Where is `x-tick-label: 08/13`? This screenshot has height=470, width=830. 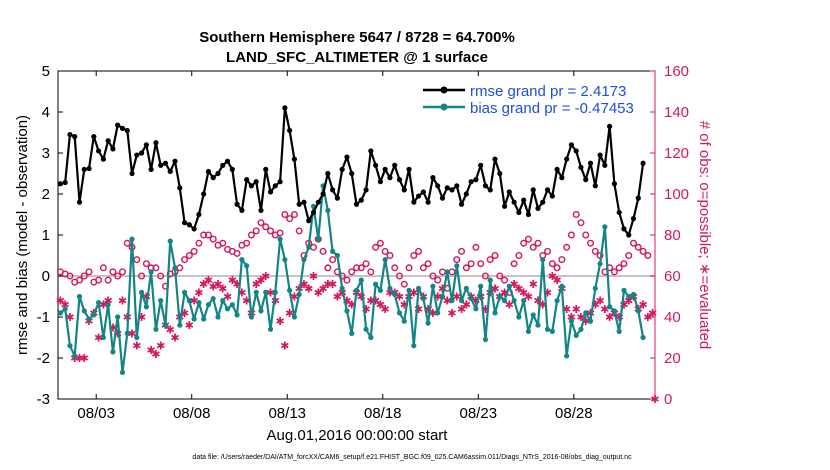 x-tick-label: 08/13 is located at coordinates (287, 413).